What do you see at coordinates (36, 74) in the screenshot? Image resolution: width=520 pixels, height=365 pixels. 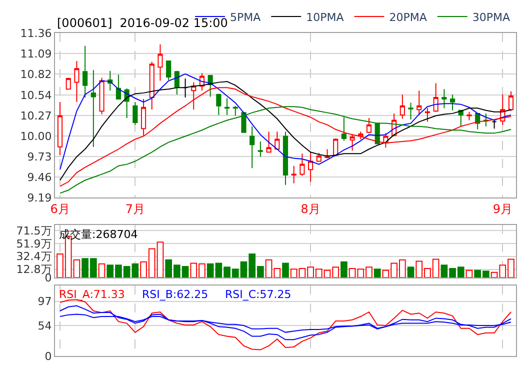 I see `y-tick-label: 10.82` at bounding box center [36, 74].